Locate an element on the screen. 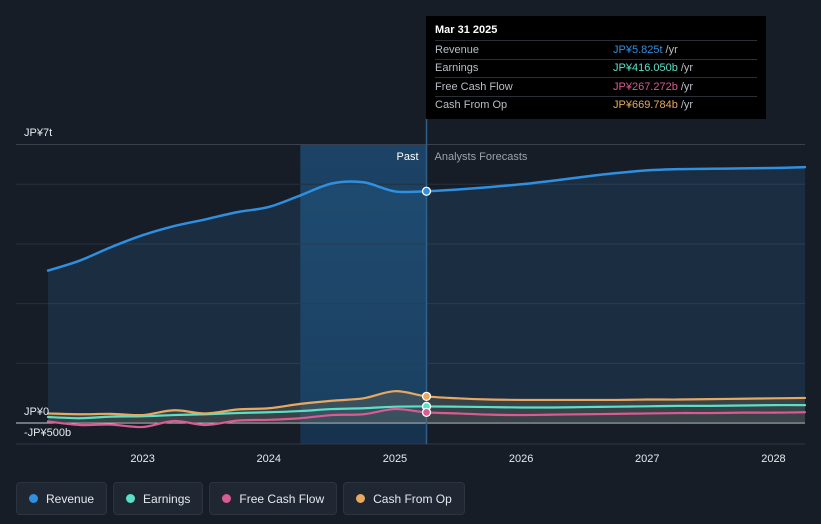 This screenshot has height=524, width=821. legend-item-cash-from-op: Cash From Op is located at coordinates (404, 498).